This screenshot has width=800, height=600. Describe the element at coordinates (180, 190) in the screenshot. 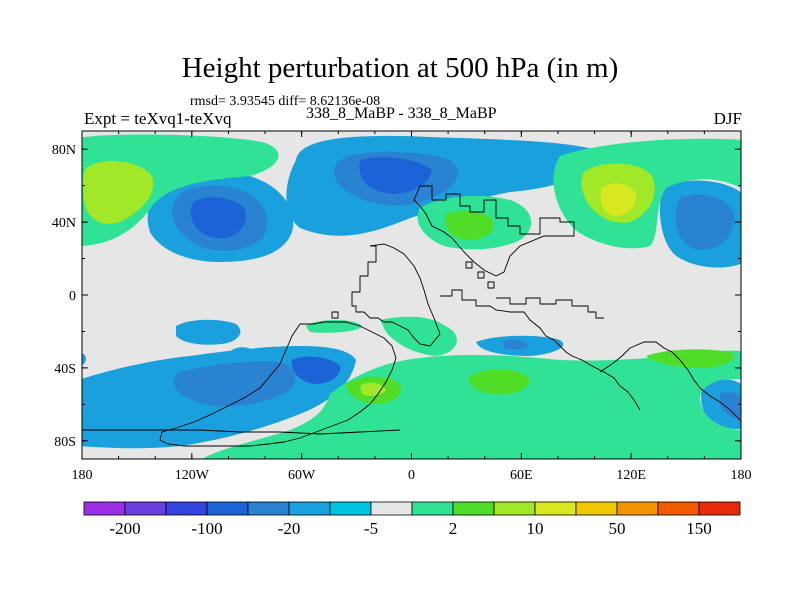

I see `nh-west-positive-outer` at that location.